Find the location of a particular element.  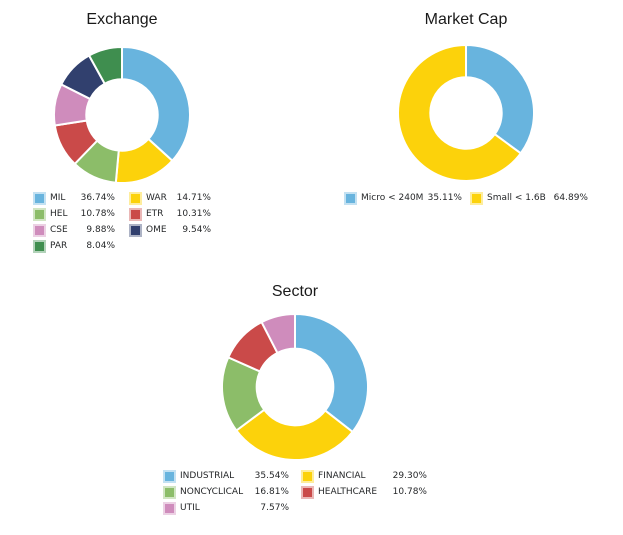

legend-label: Micro < 240M is located at coordinates (392, 198).